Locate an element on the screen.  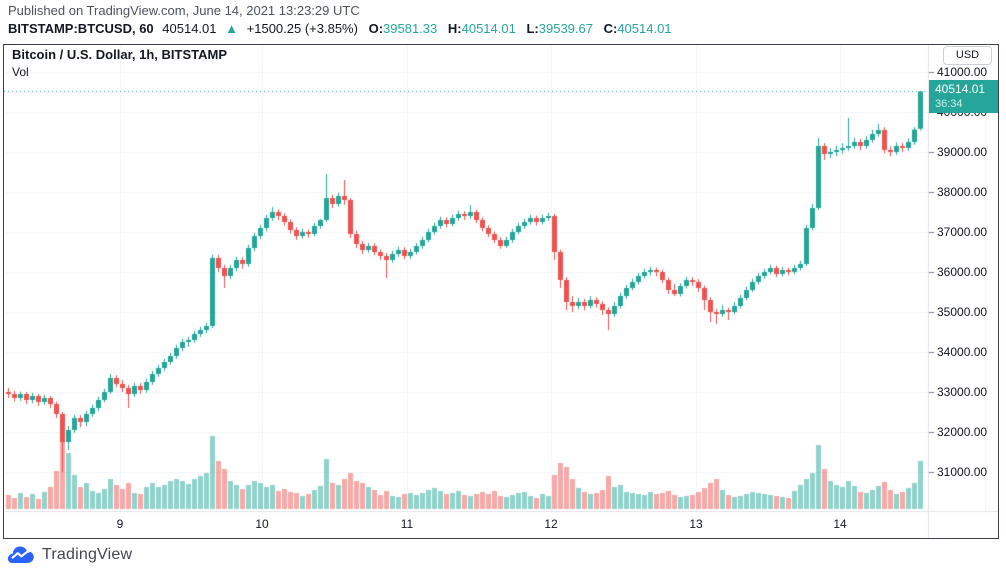
high-label: H: is located at coordinates (454, 28).